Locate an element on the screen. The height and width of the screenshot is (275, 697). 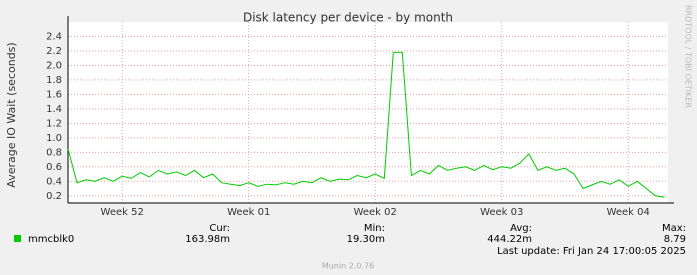
y-tick-label: 1.6 is located at coordinates (54, 94).